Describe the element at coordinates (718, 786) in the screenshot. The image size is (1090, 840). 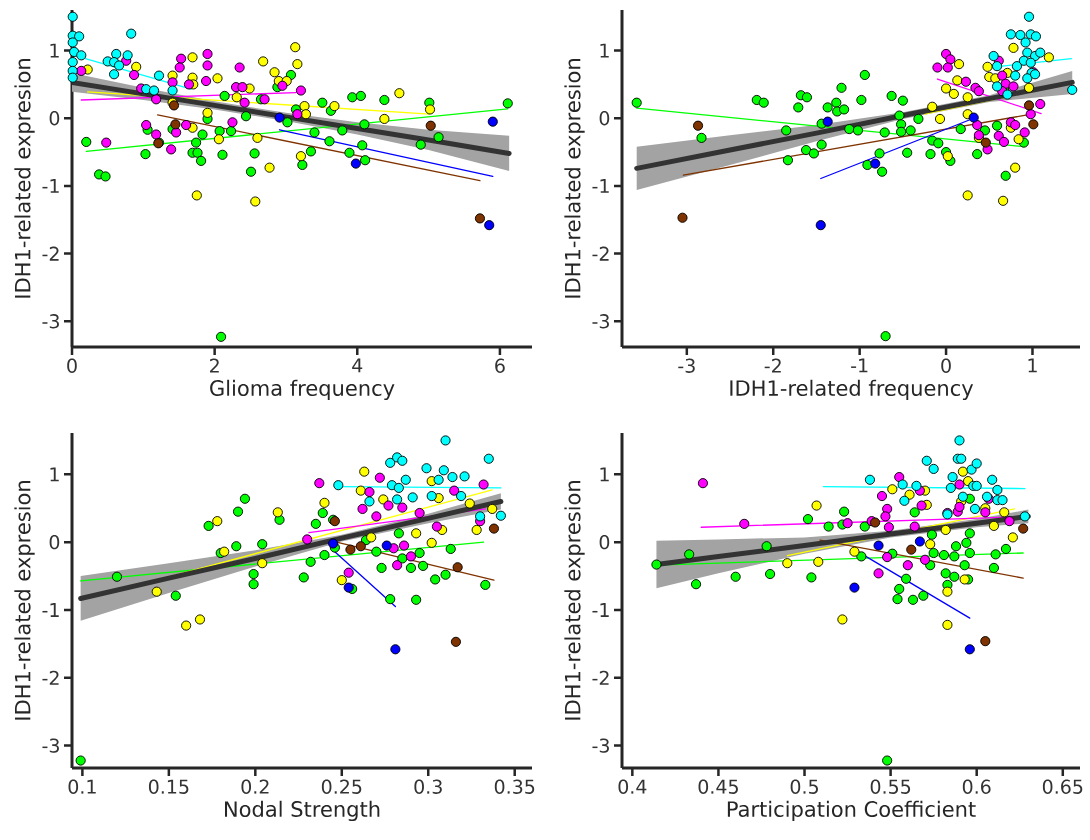
I see `x-tick-label: 0.45` at that location.